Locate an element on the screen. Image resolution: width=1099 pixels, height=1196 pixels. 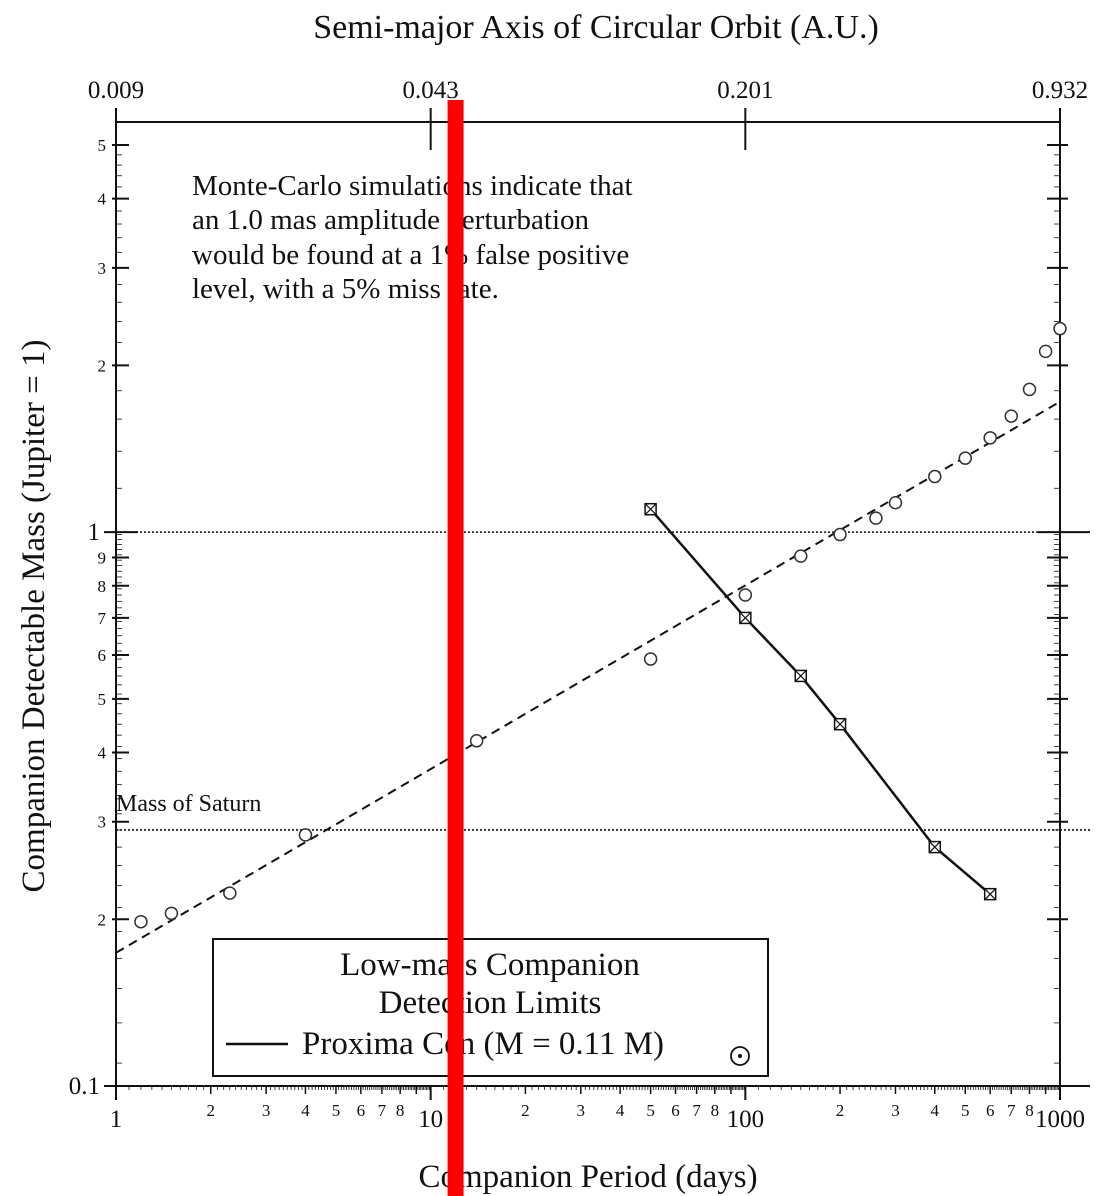
legend-entry-text: Proxima Cen (M = 0.11 M is located at coordinates (477, 1044).